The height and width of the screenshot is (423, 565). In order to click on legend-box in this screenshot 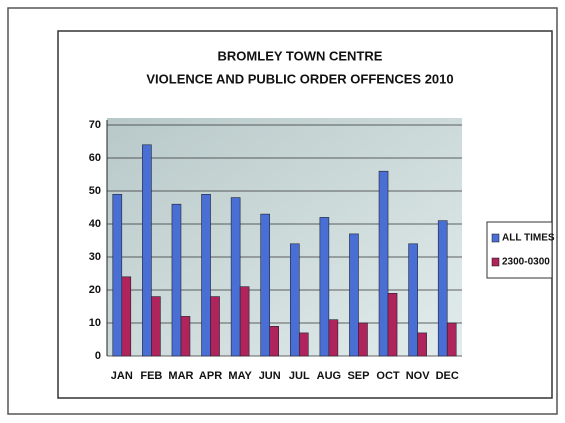, I will do `click(519, 250)`.